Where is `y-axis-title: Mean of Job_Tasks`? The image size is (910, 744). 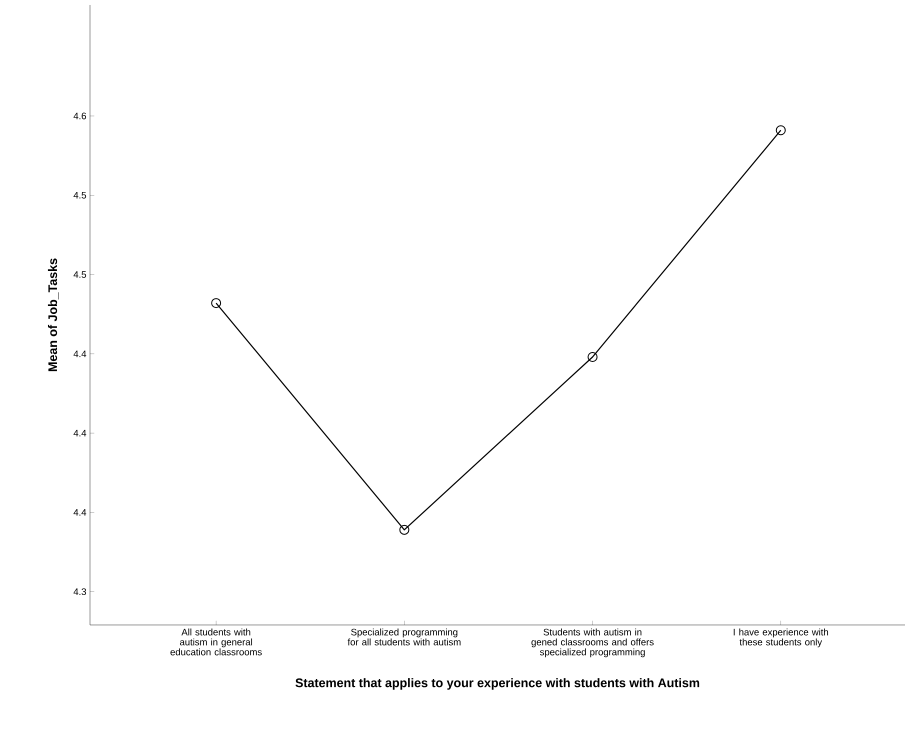
y-axis-title: Mean of Job_Tasks is located at coordinates (53, 315).